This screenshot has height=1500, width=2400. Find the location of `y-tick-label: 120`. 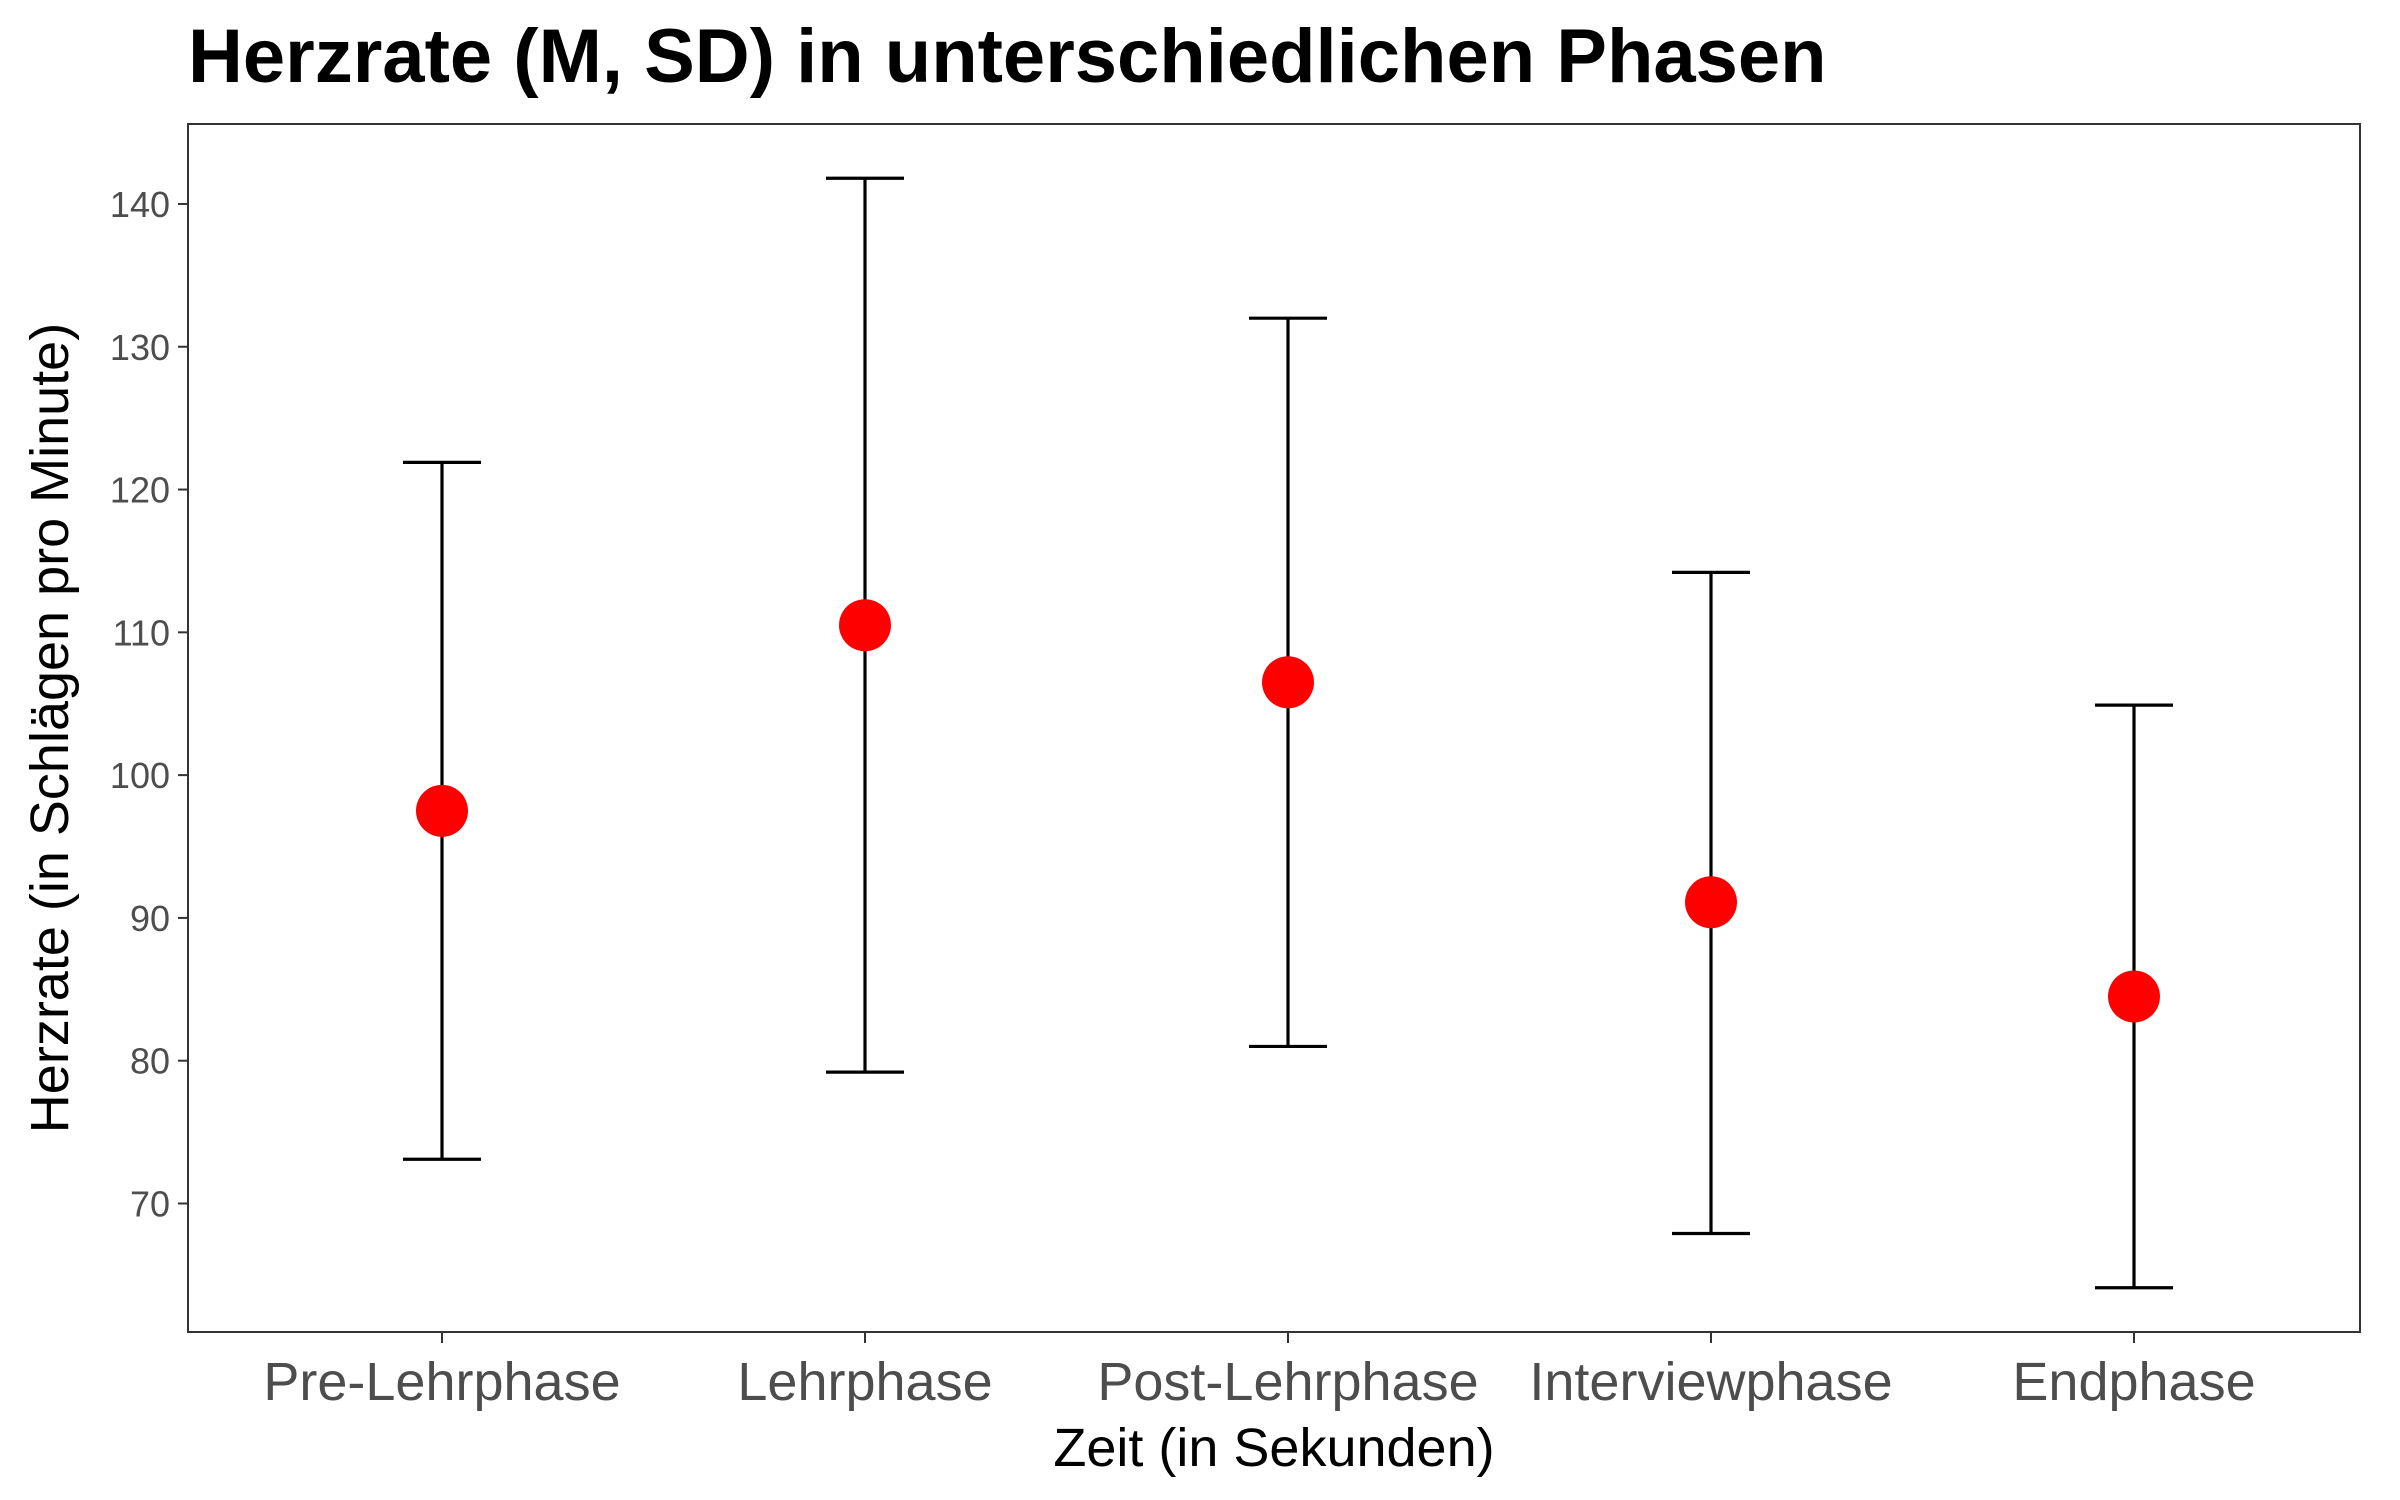

y-tick-label: 120 is located at coordinates (140, 490).